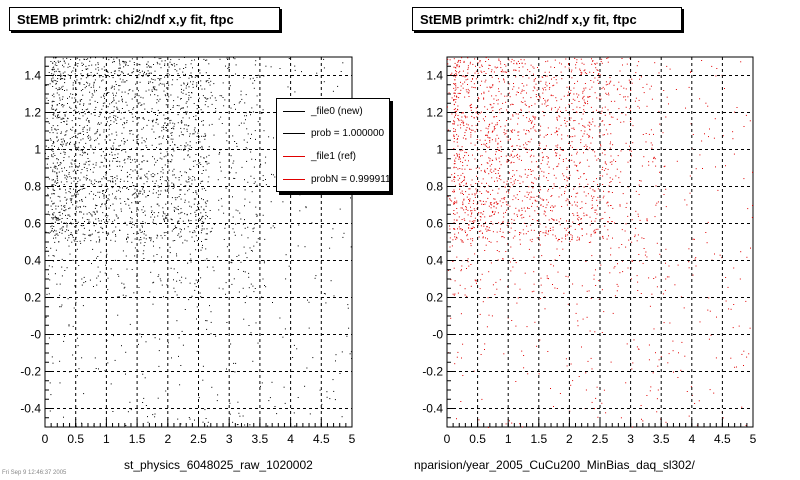 The image size is (800, 480). What do you see at coordinates (508, 439) in the screenshot?
I see `x-tick-label: 1` at bounding box center [508, 439].